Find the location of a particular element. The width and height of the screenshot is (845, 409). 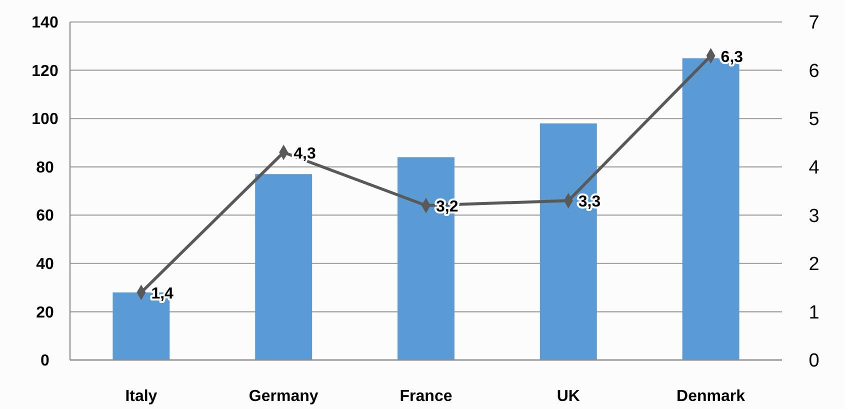

y-tick-label: 60 is located at coordinates (45, 216).